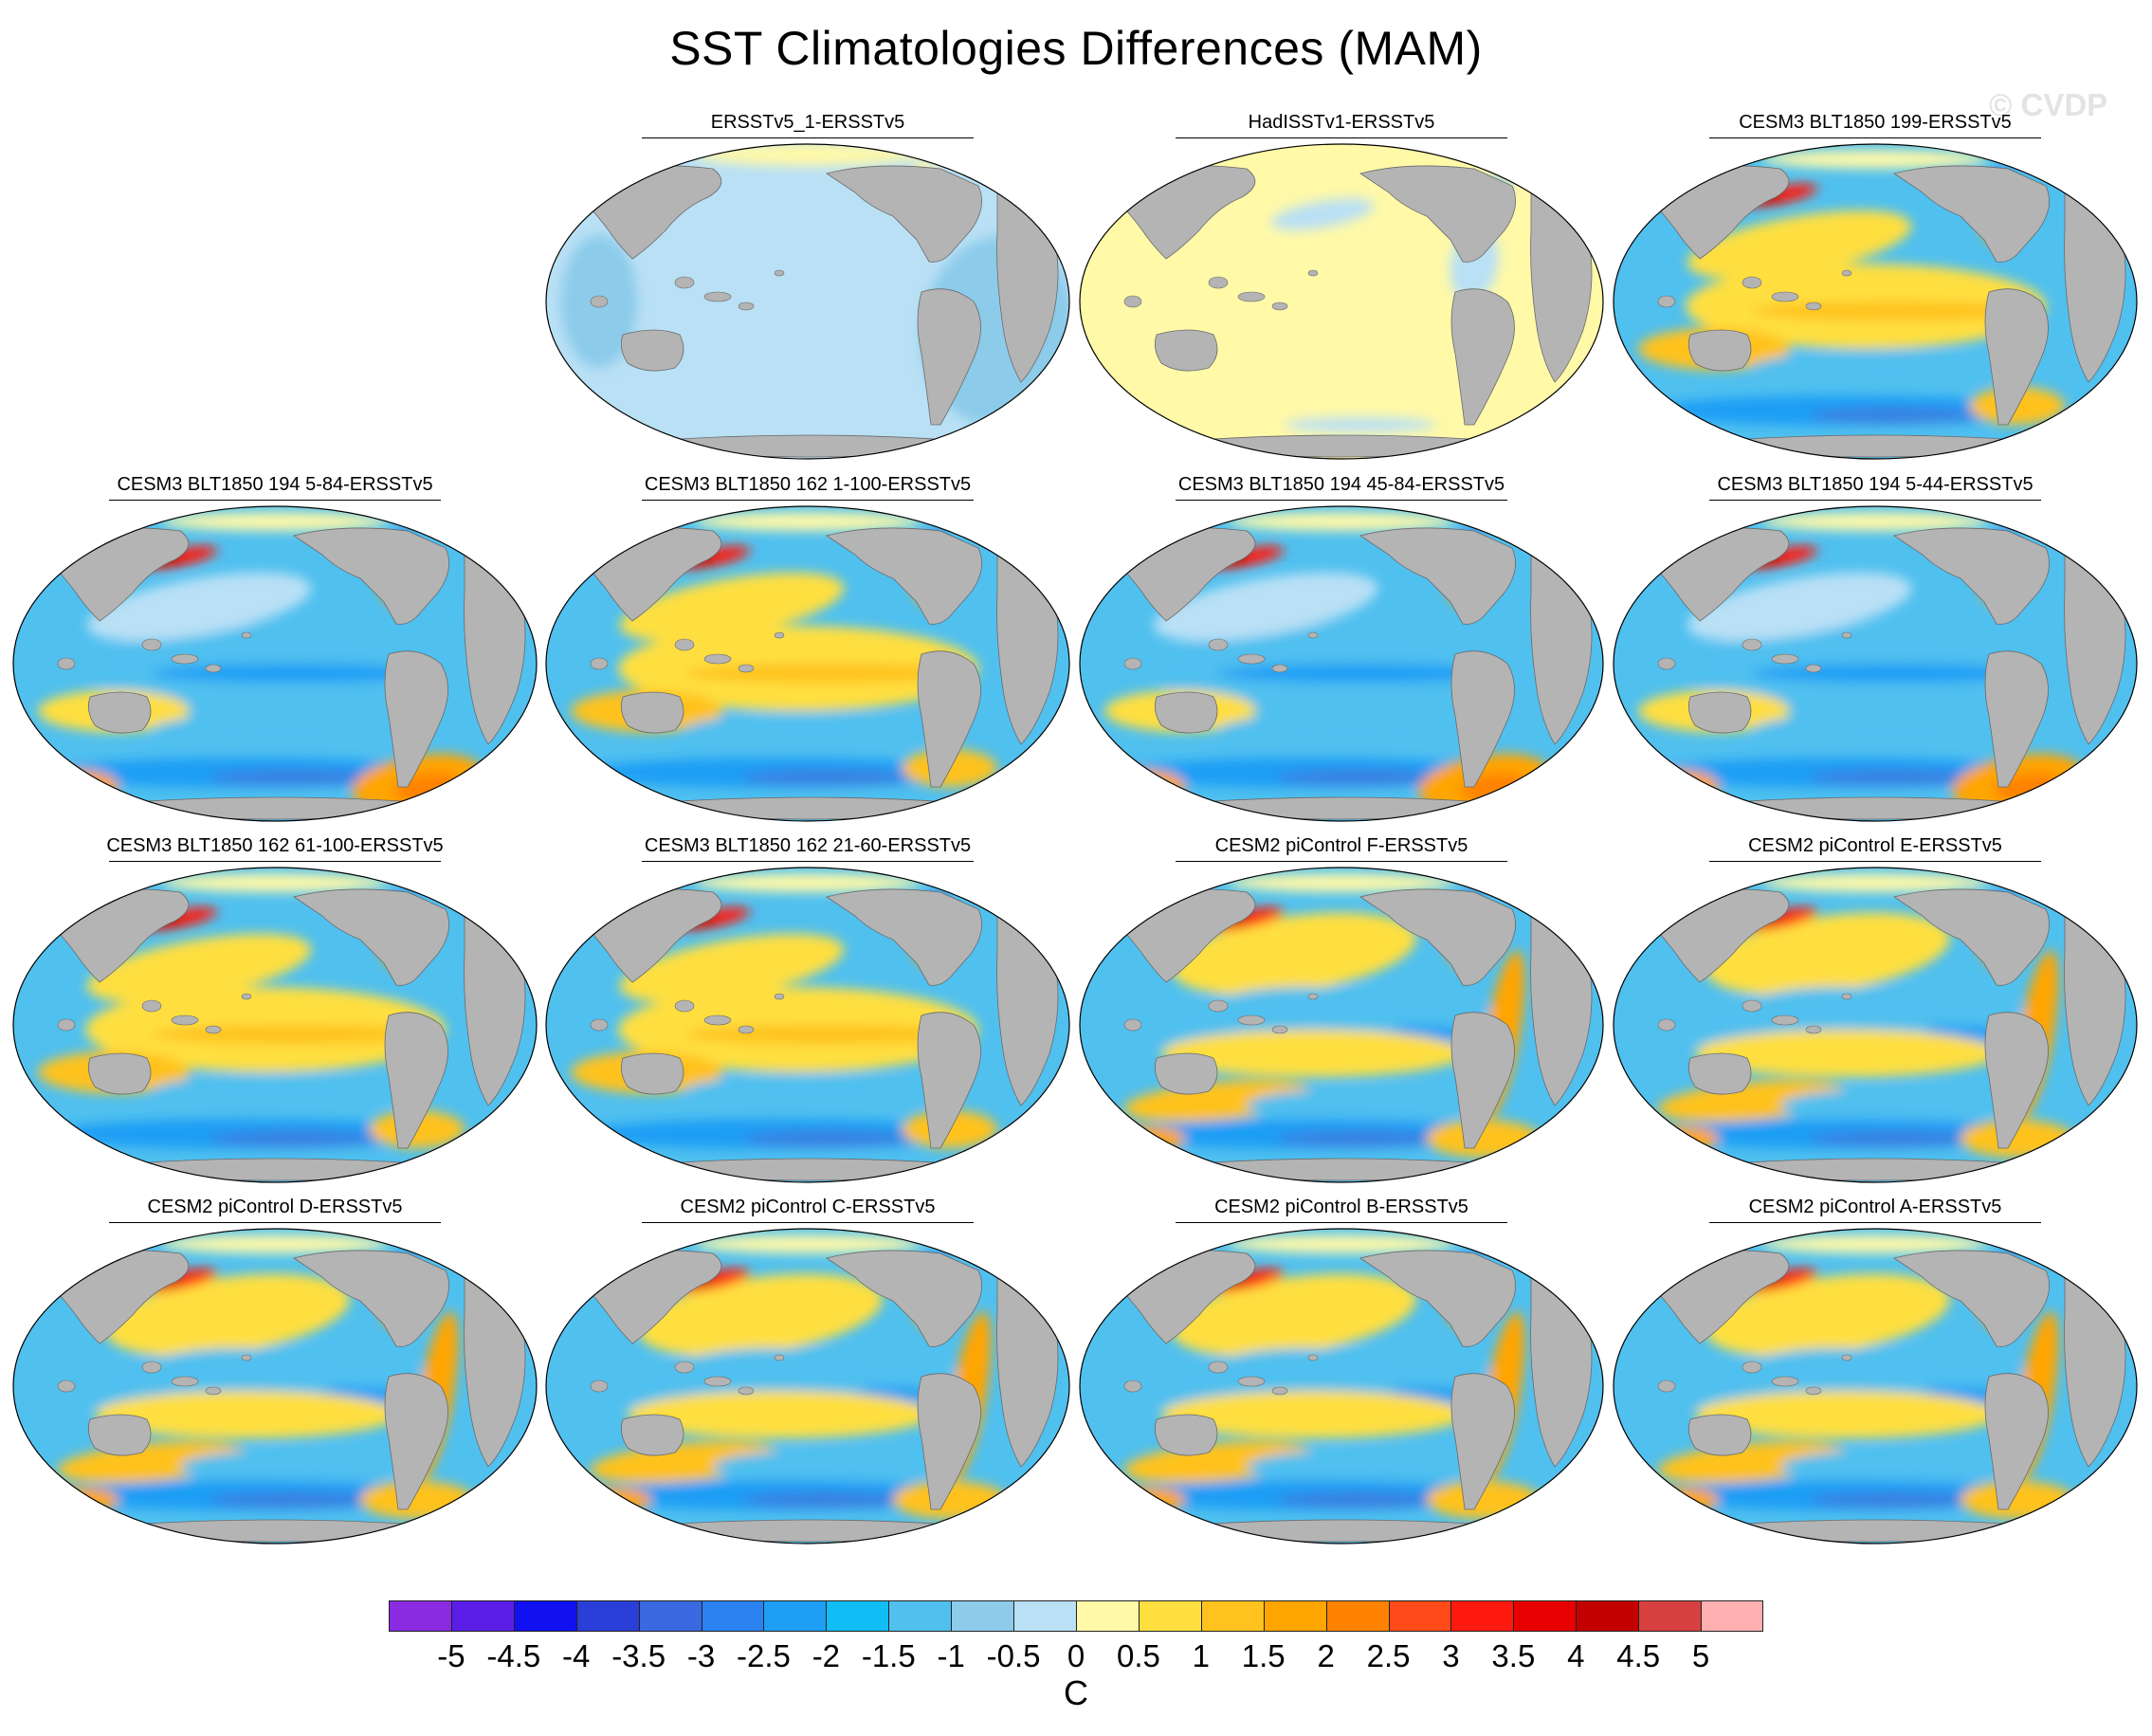  Describe the element at coordinates (275, 1207) in the screenshot. I see `panel-title: CESM2 piControl D-ERSSTv5` at that location.